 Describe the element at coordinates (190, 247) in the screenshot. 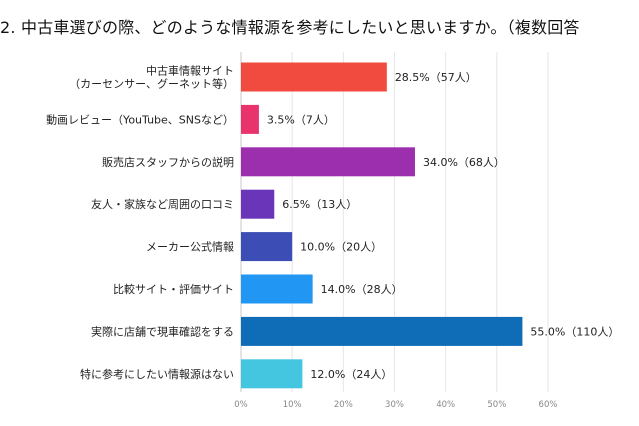

I see `category-label: メーカー公式情報` at that location.